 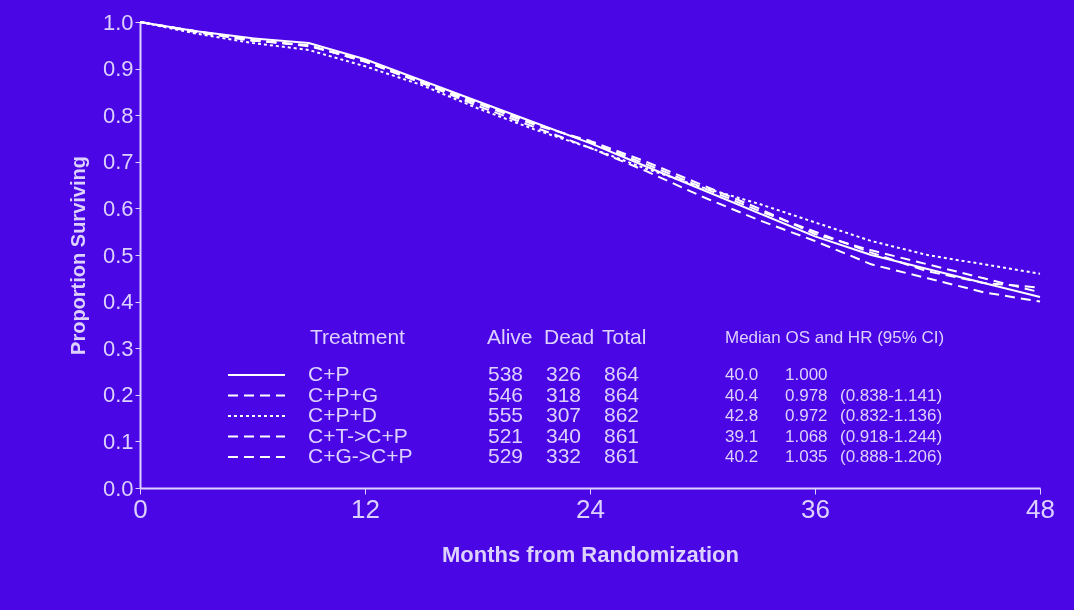 What do you see at coordinates (118, 441) in the screenshot?
I see `y-tick-label: 0.1` at bounding box center [118, 441].